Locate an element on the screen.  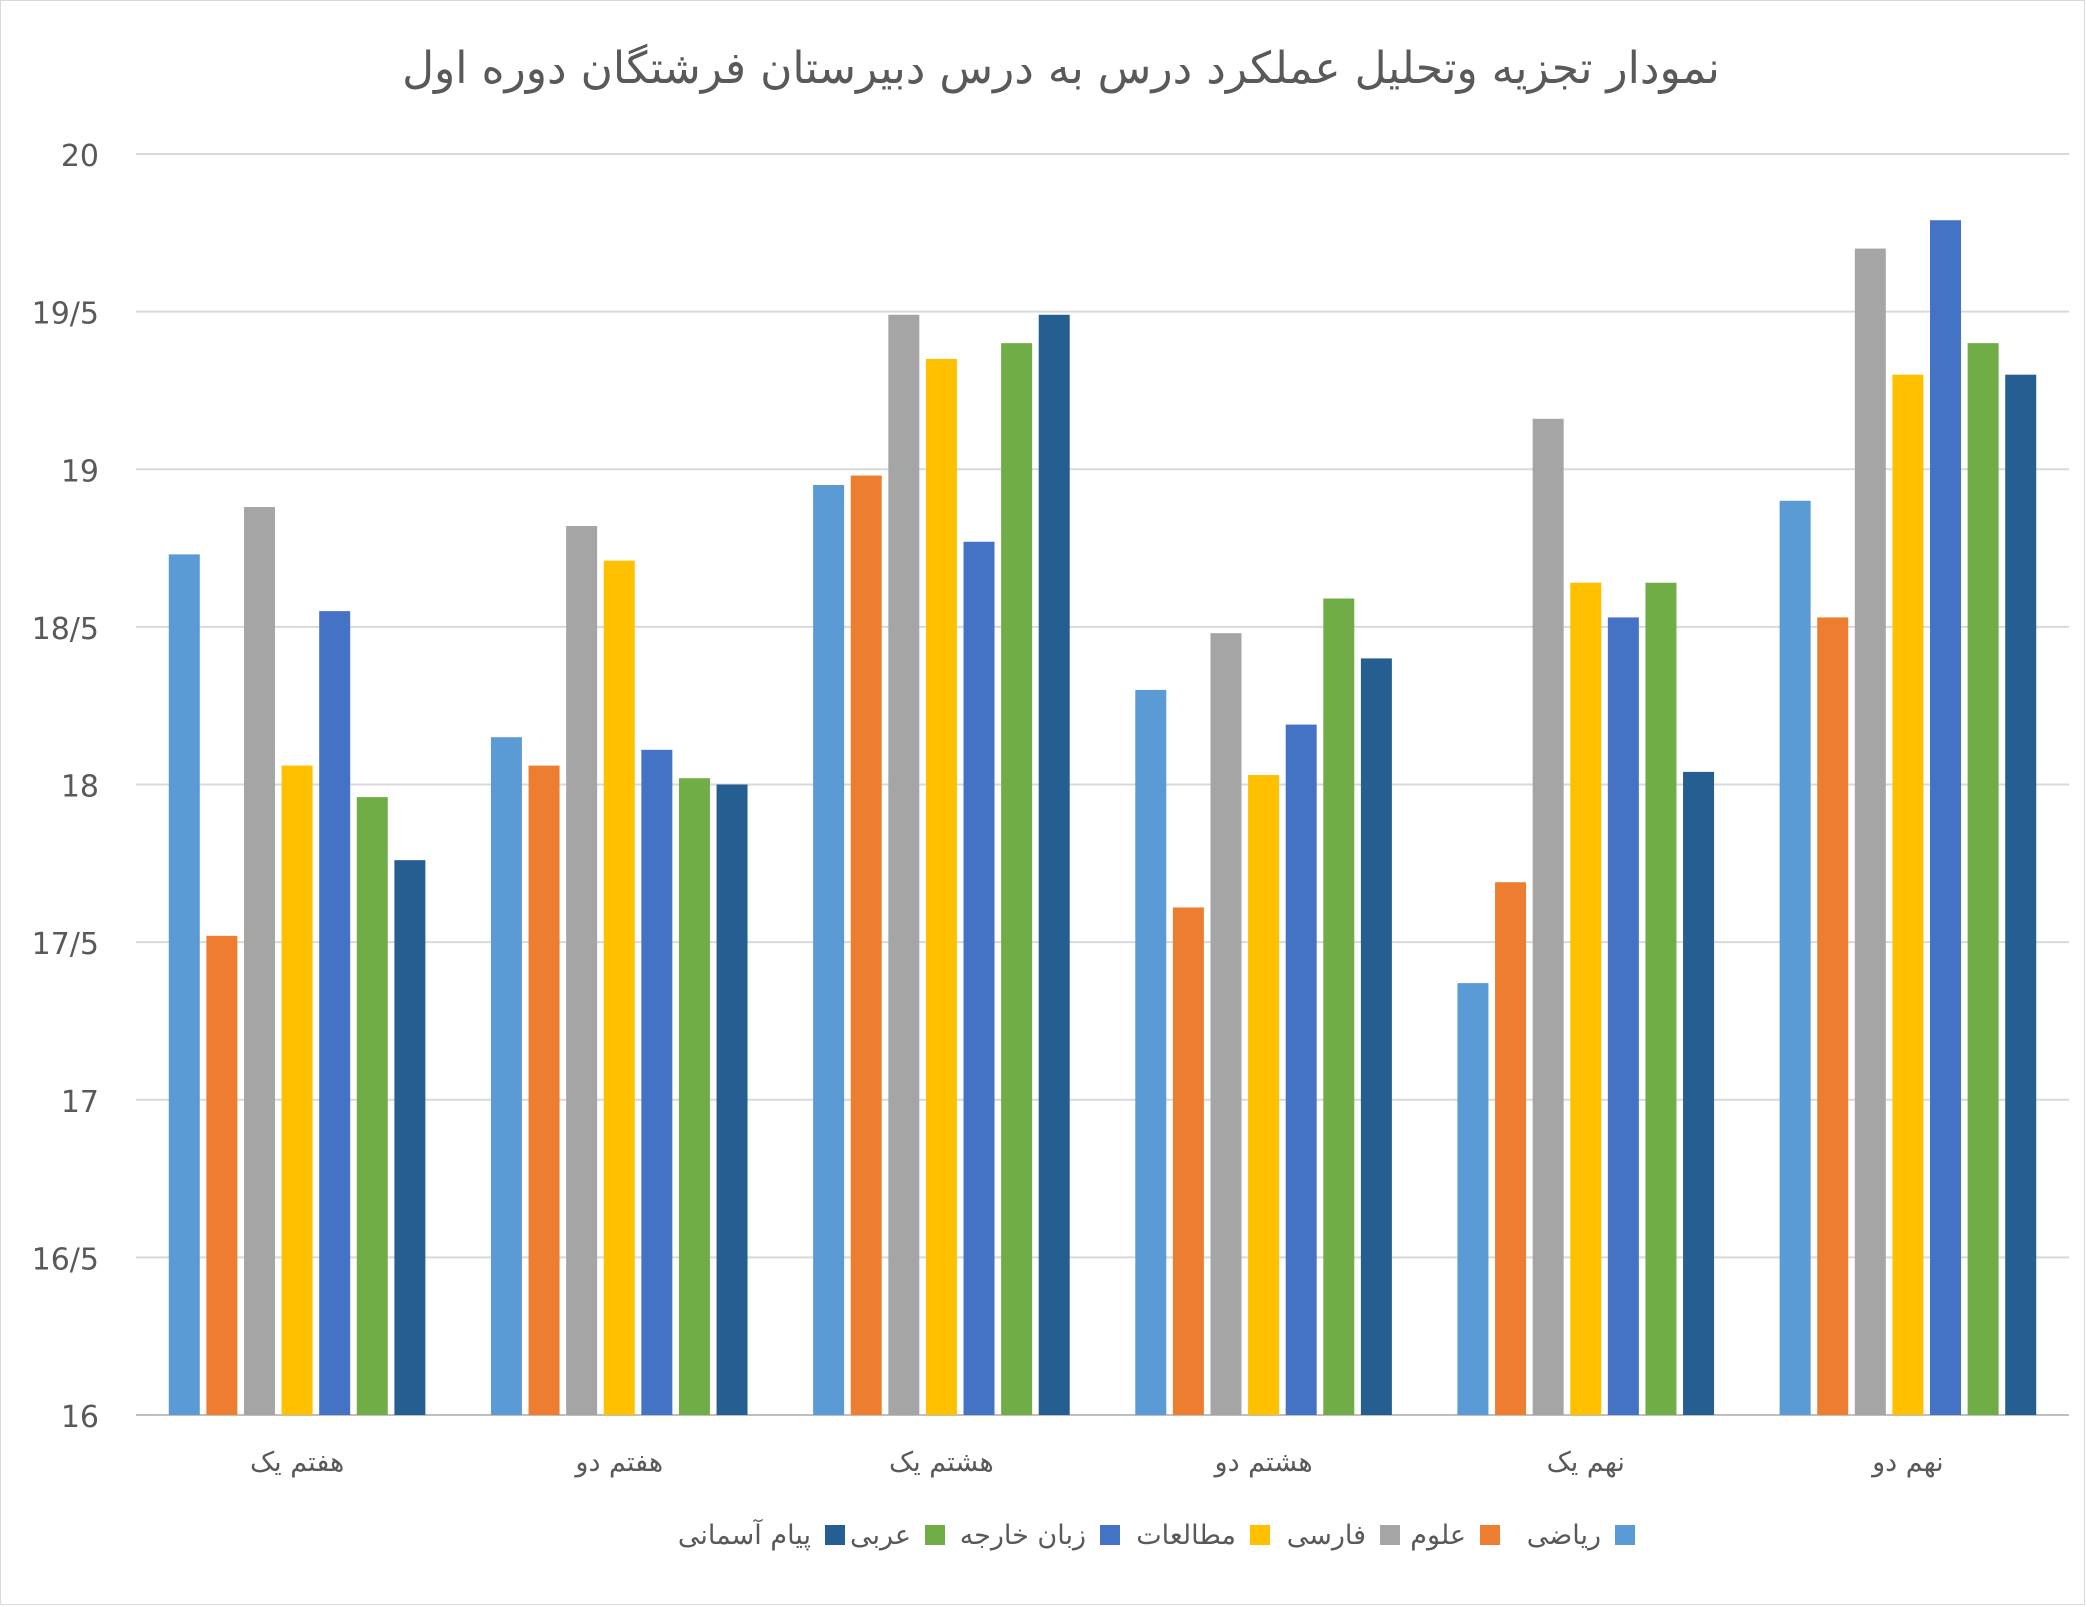
legend-label: علوم is located at coordinates (1438, 1535).